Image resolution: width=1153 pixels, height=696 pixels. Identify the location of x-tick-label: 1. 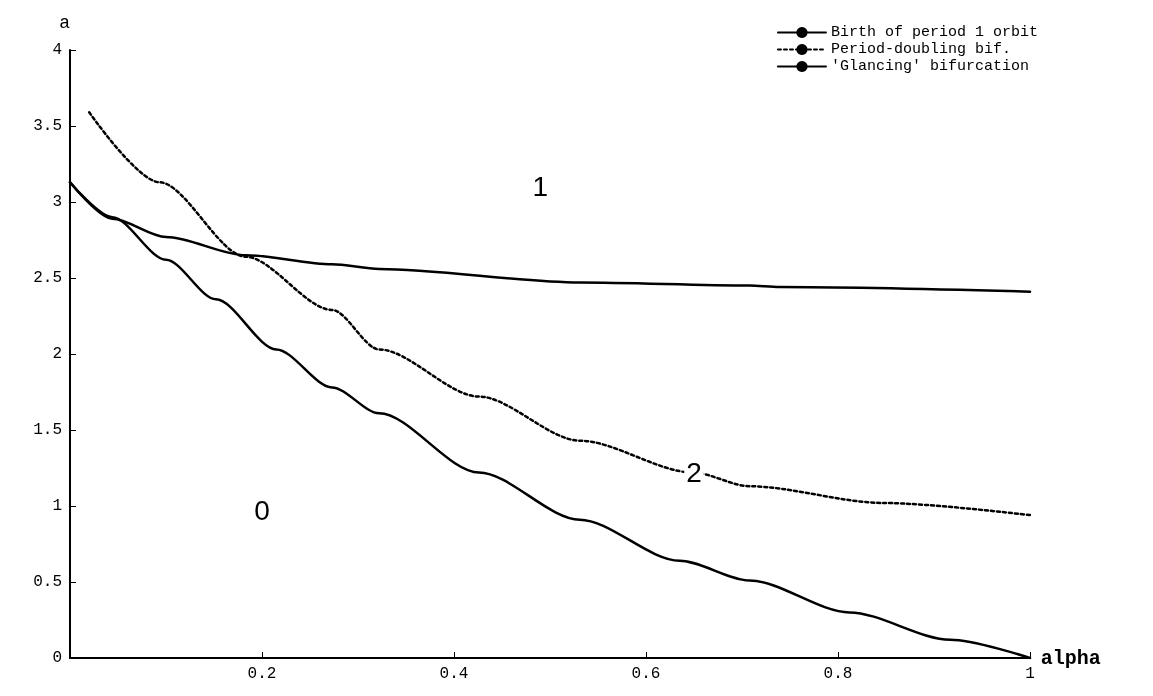
(1030, 674).